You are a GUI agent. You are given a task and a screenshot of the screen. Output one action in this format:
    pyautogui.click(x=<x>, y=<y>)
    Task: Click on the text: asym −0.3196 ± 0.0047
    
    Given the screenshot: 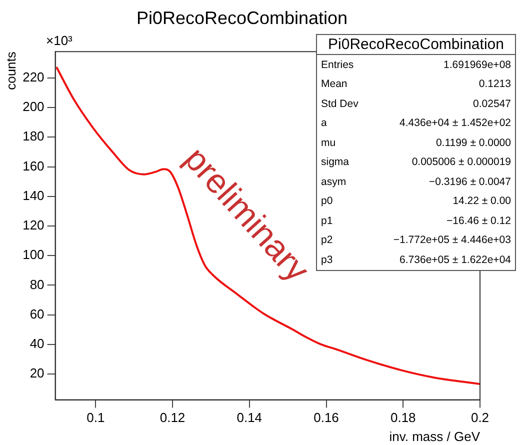 What is the action you would take?
    pyautogui.click(x=416, y=182)
    